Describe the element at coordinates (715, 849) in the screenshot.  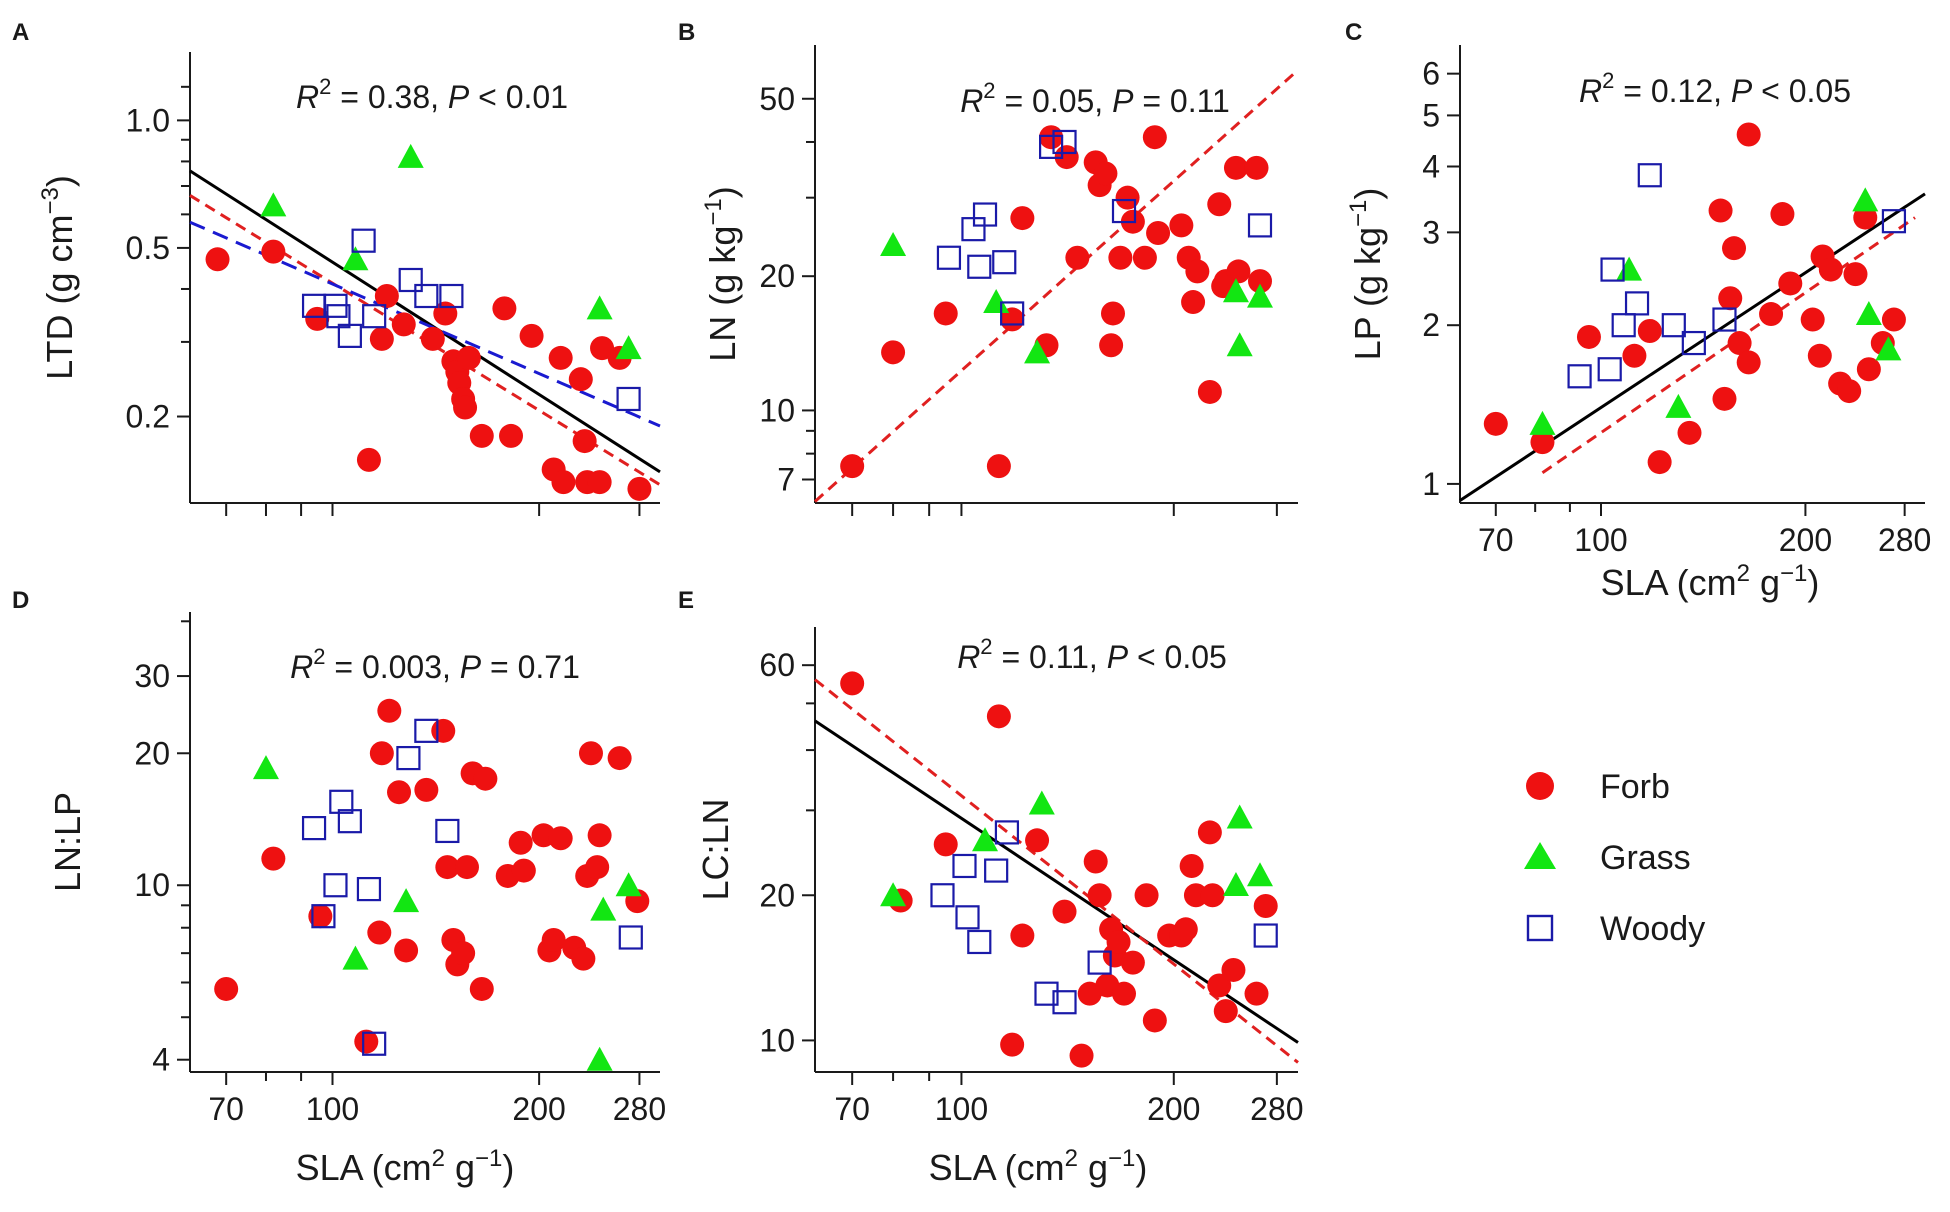
I see `y-axis-title: LC:LN` at that location.